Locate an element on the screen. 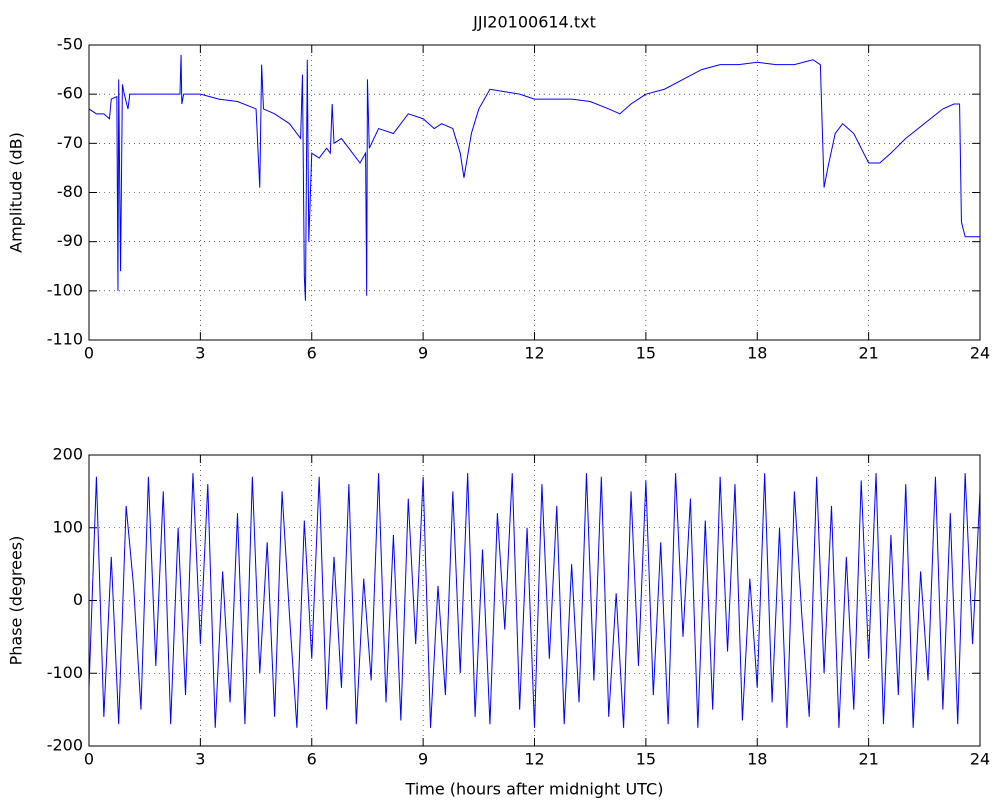 Image resolution: width=998 pixels, height=806 pixels. y-axis-label: Phase (degrees) is located at coordinates (16, 601).